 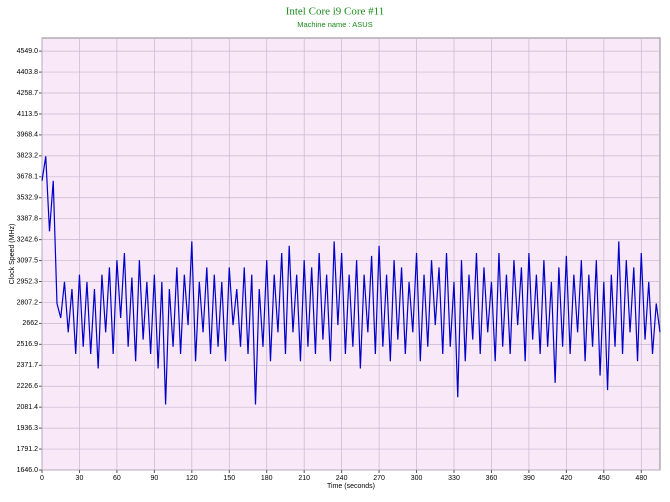 I want to click on y-tick-label: 2662, so click(x=30, y=323).